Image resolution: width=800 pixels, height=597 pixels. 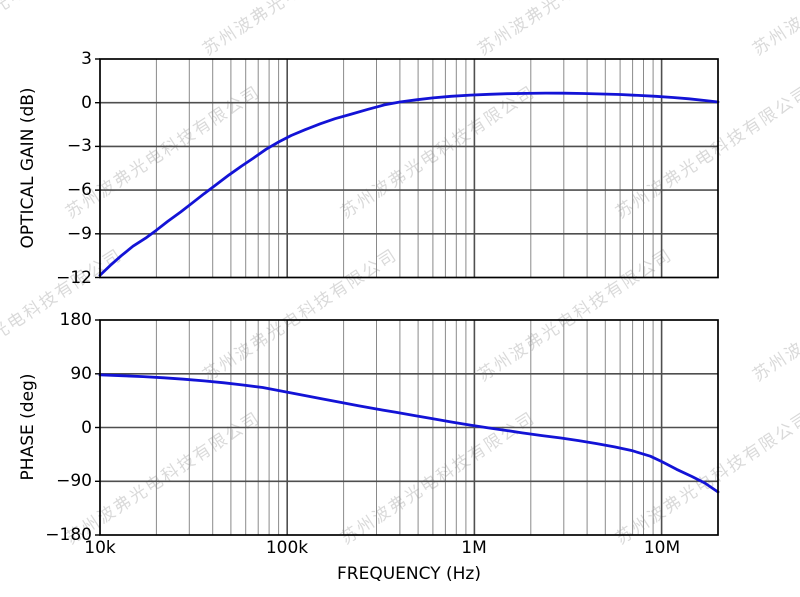 I want to click on ytick-plot1: −180, so click(x=68, y=535).